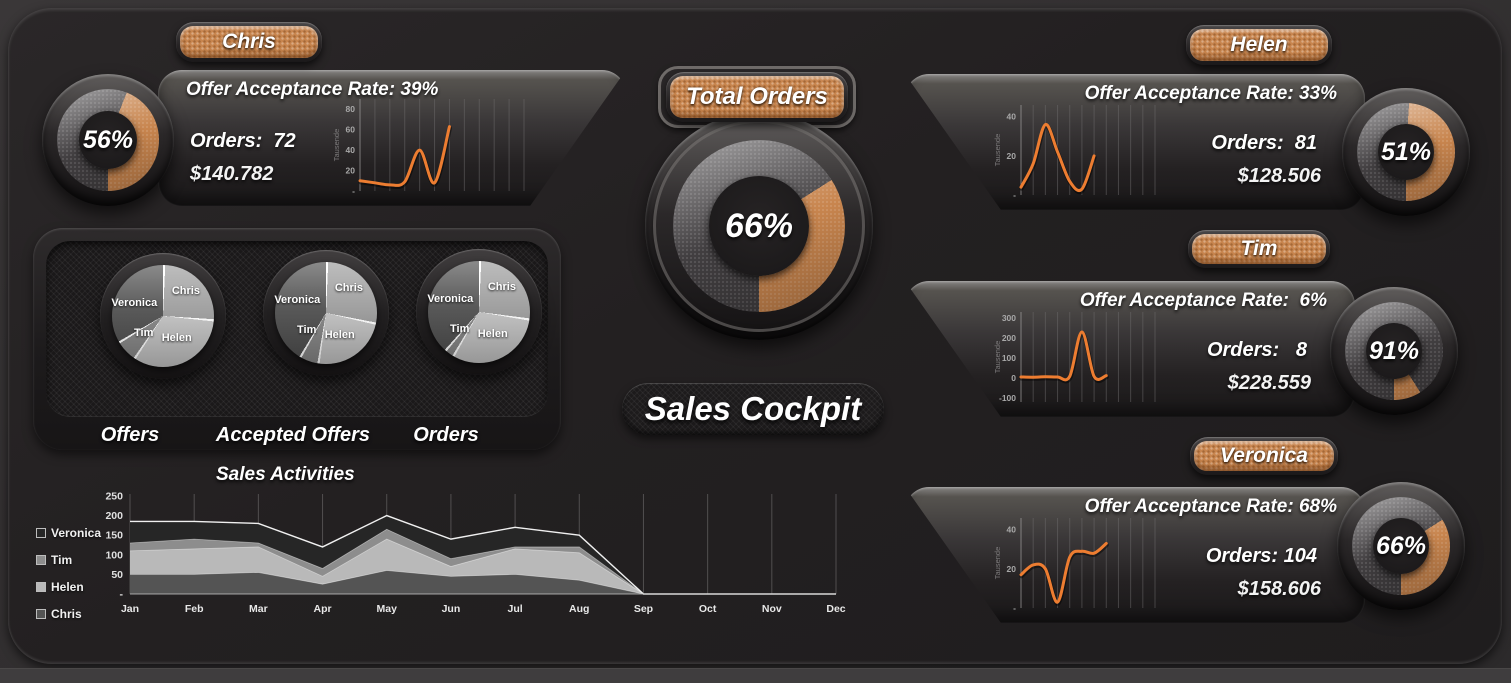 The width and height of the screenshot is (1511, 683). I want to click on helen-gauge-hole: 51%, so click(1406, 152).